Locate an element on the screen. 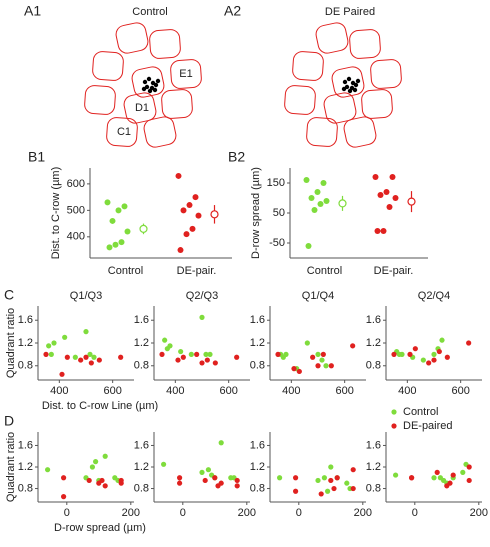 Image resolution: width=490 pixels, height=547 pixels. x-axis-label: D-row spread (µm) is located at coordinates (100, 528).